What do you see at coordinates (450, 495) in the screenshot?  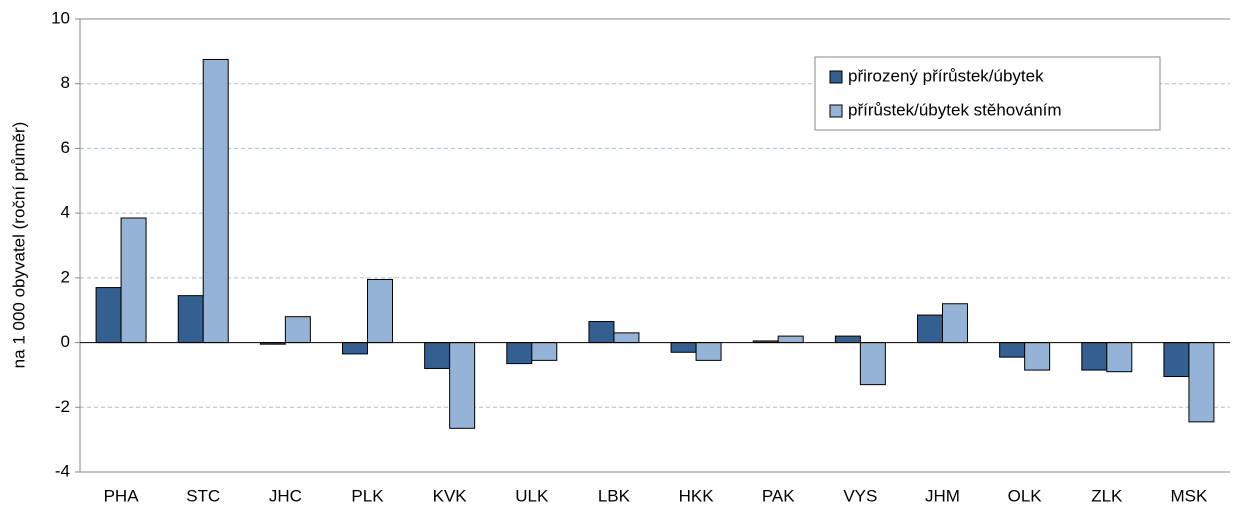 I see `x-tick-label: KVK` at bounding box center [450, 495].